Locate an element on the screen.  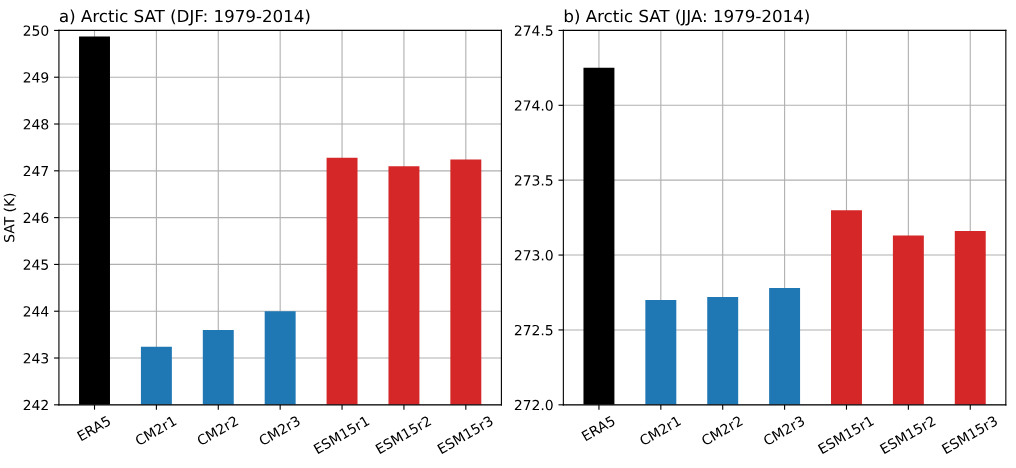
y-axis-title: SAT (K) is located at coordinates (10, 217).